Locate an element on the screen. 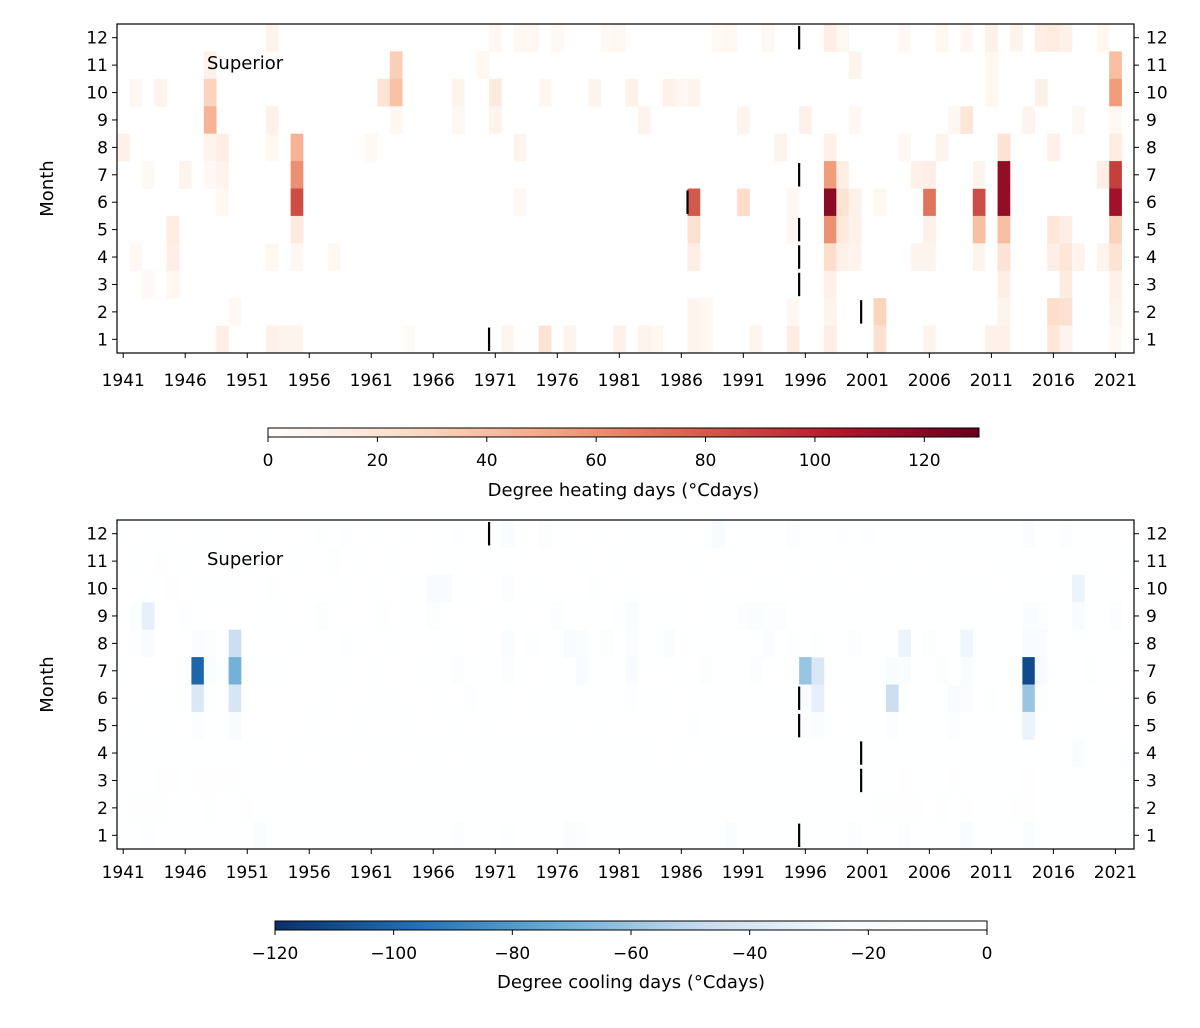 This screenshot has width=1200, height=1028. panel-annotation: Superior is located at coordinates (245, 559).